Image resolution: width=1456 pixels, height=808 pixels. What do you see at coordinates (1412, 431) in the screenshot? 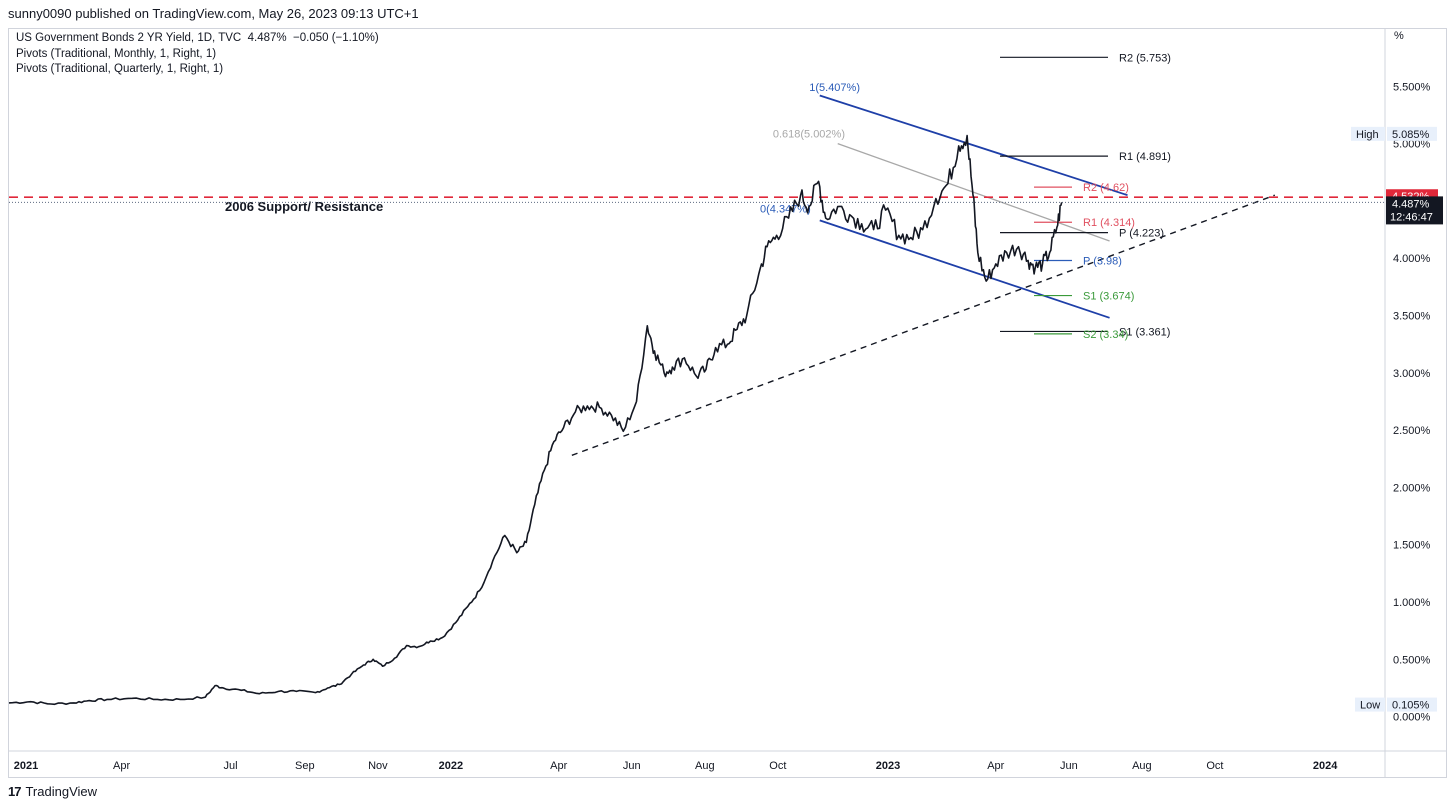
I see `y-tick-label: 2.500%` at bounding box center [1412, 431].